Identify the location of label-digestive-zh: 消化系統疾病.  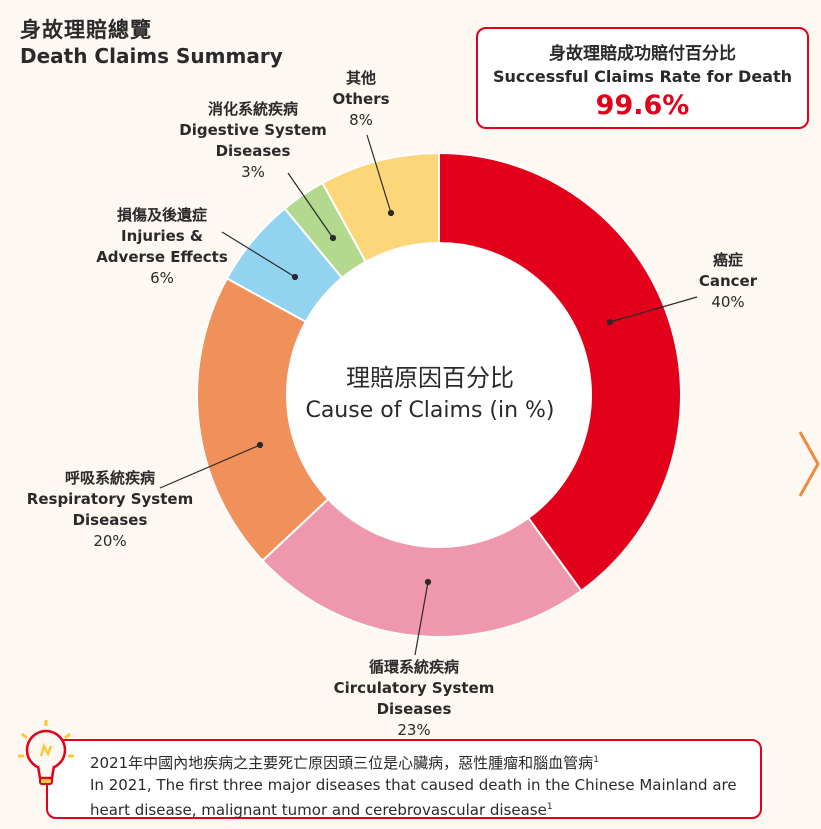
(252, 109).